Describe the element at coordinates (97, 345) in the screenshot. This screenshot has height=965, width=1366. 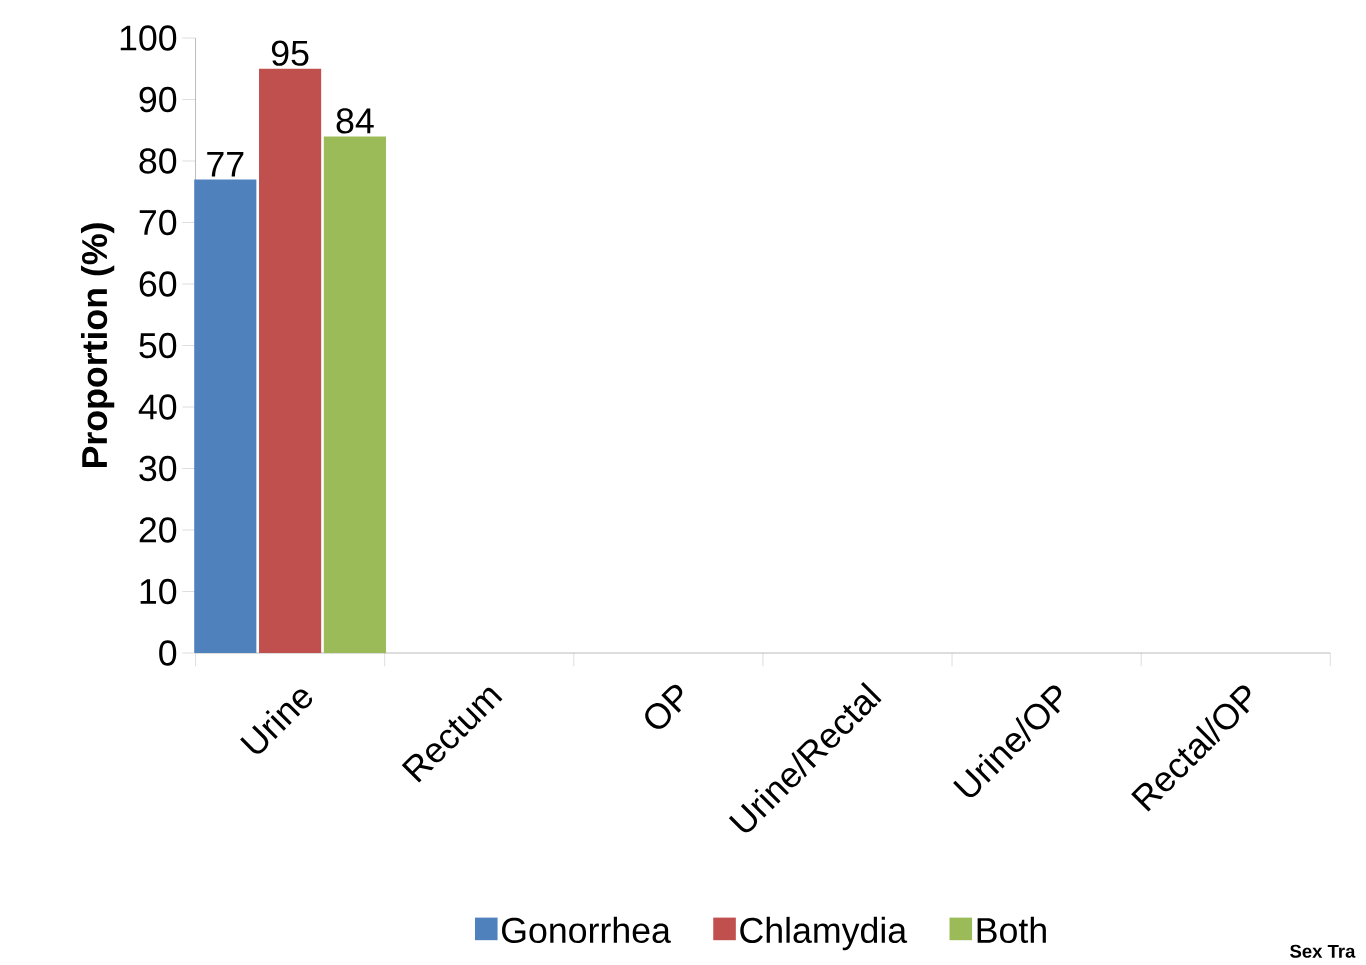
I see `y-axis-title: Proportion (%)` at that location.